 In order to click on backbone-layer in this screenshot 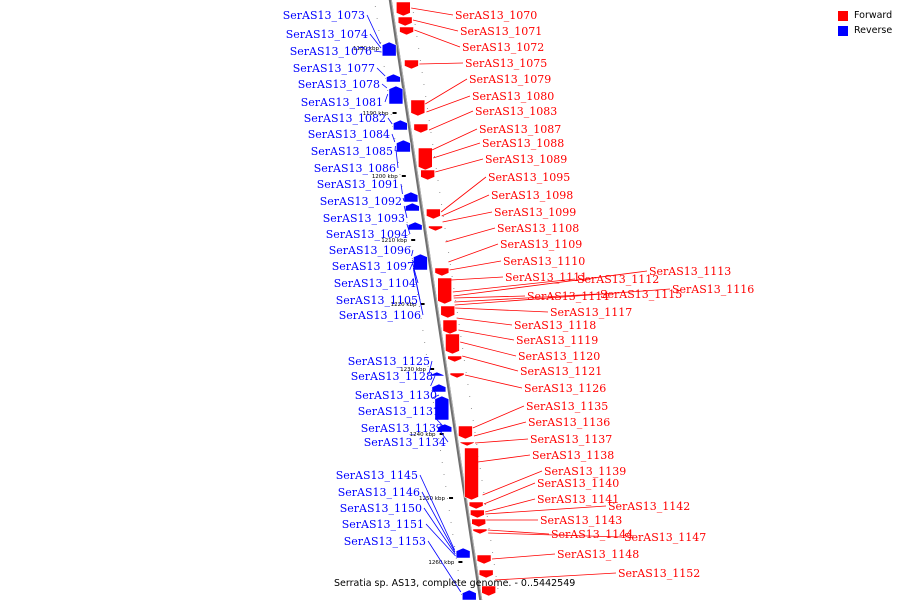, I will do `click(436, 300)`.